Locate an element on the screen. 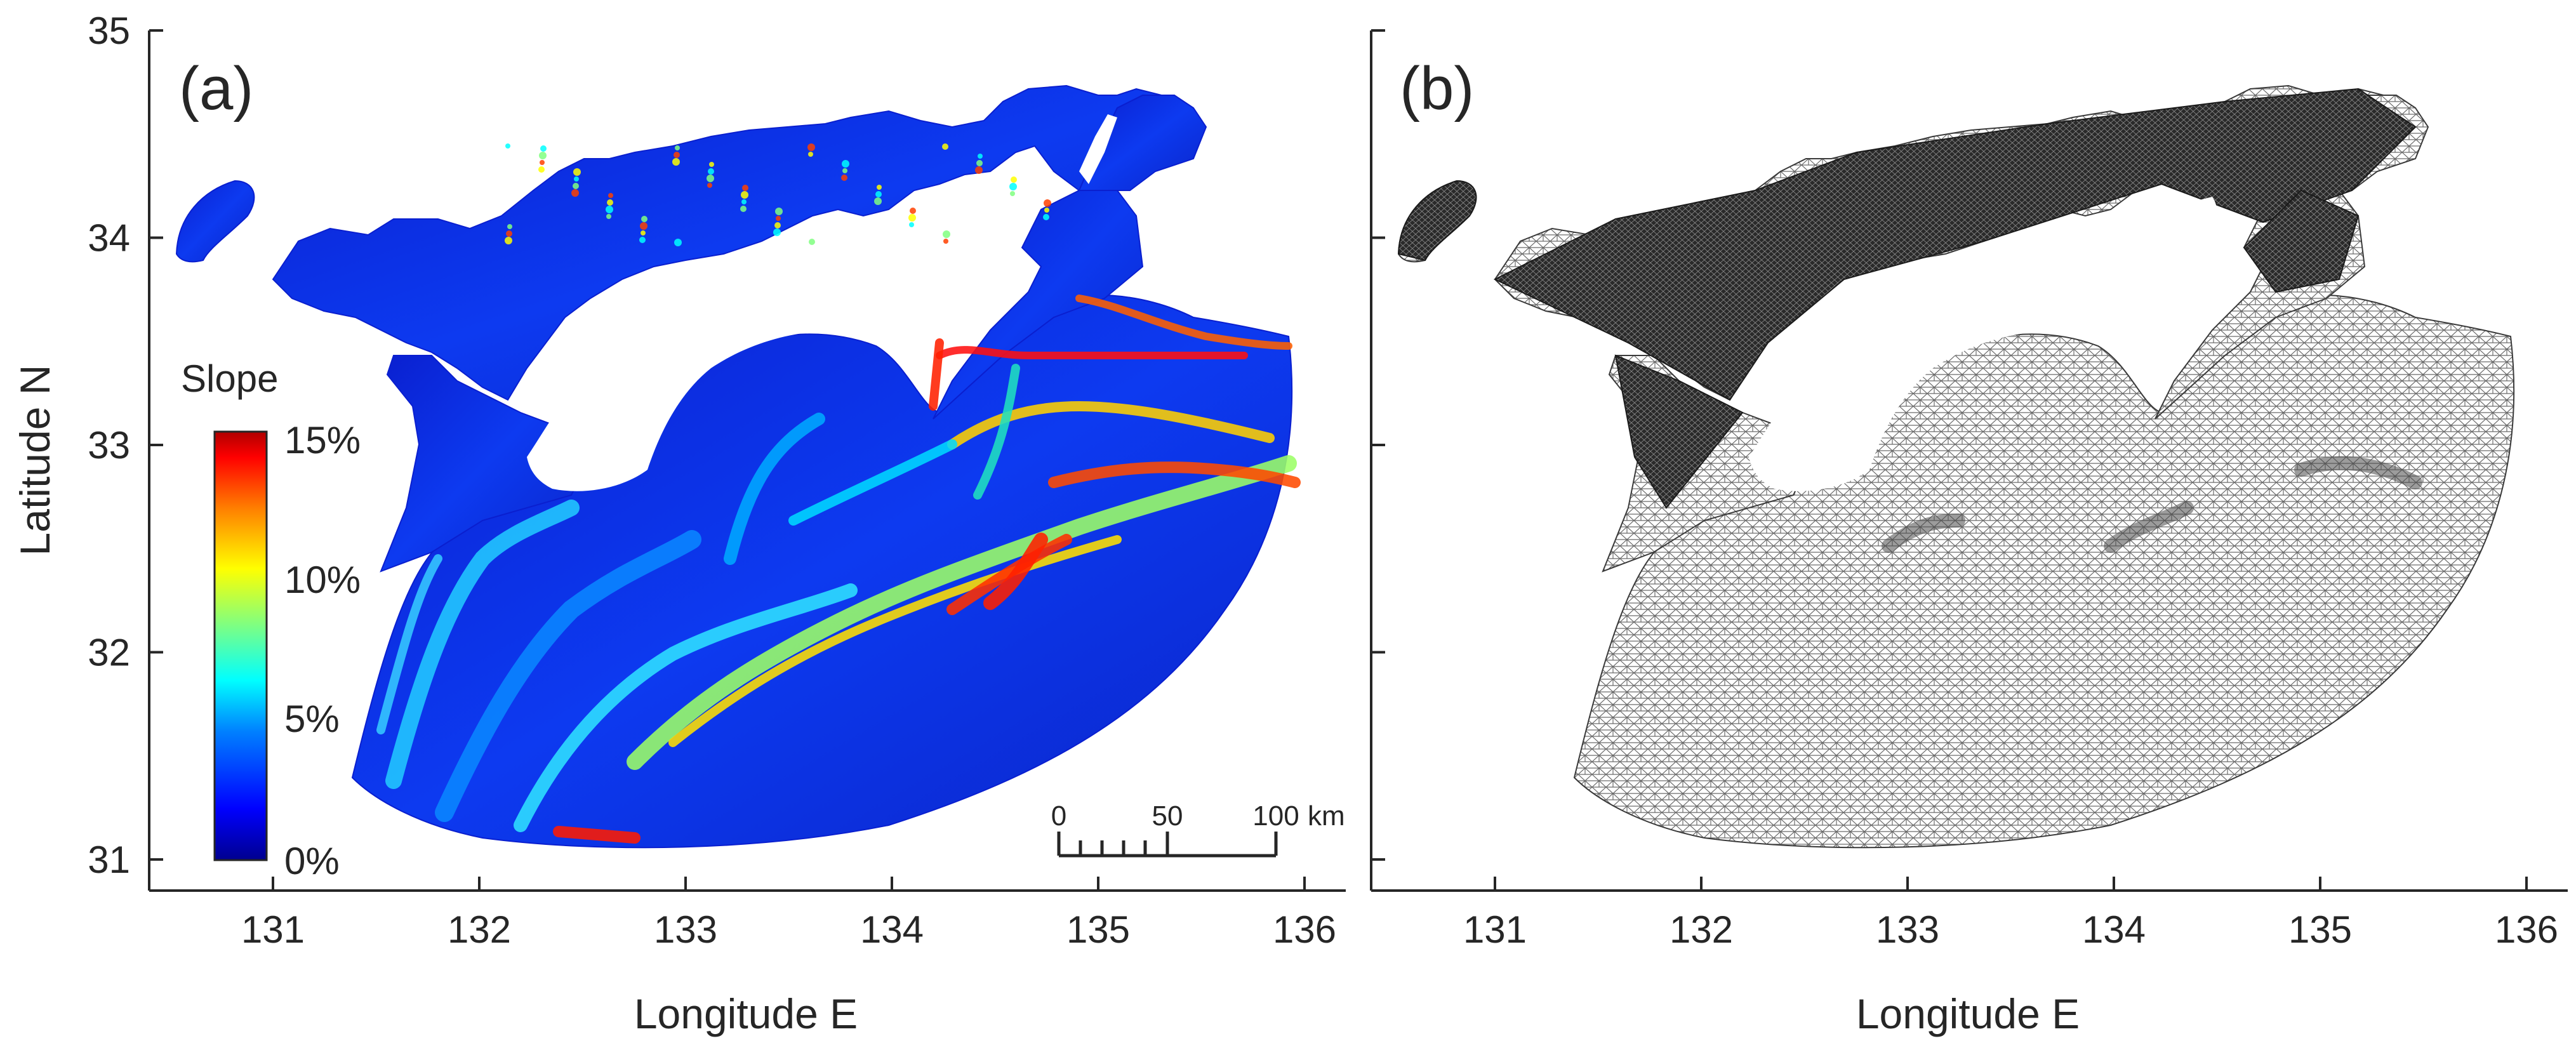  x-tick-label: 133 is located at coordinates (685, 929).